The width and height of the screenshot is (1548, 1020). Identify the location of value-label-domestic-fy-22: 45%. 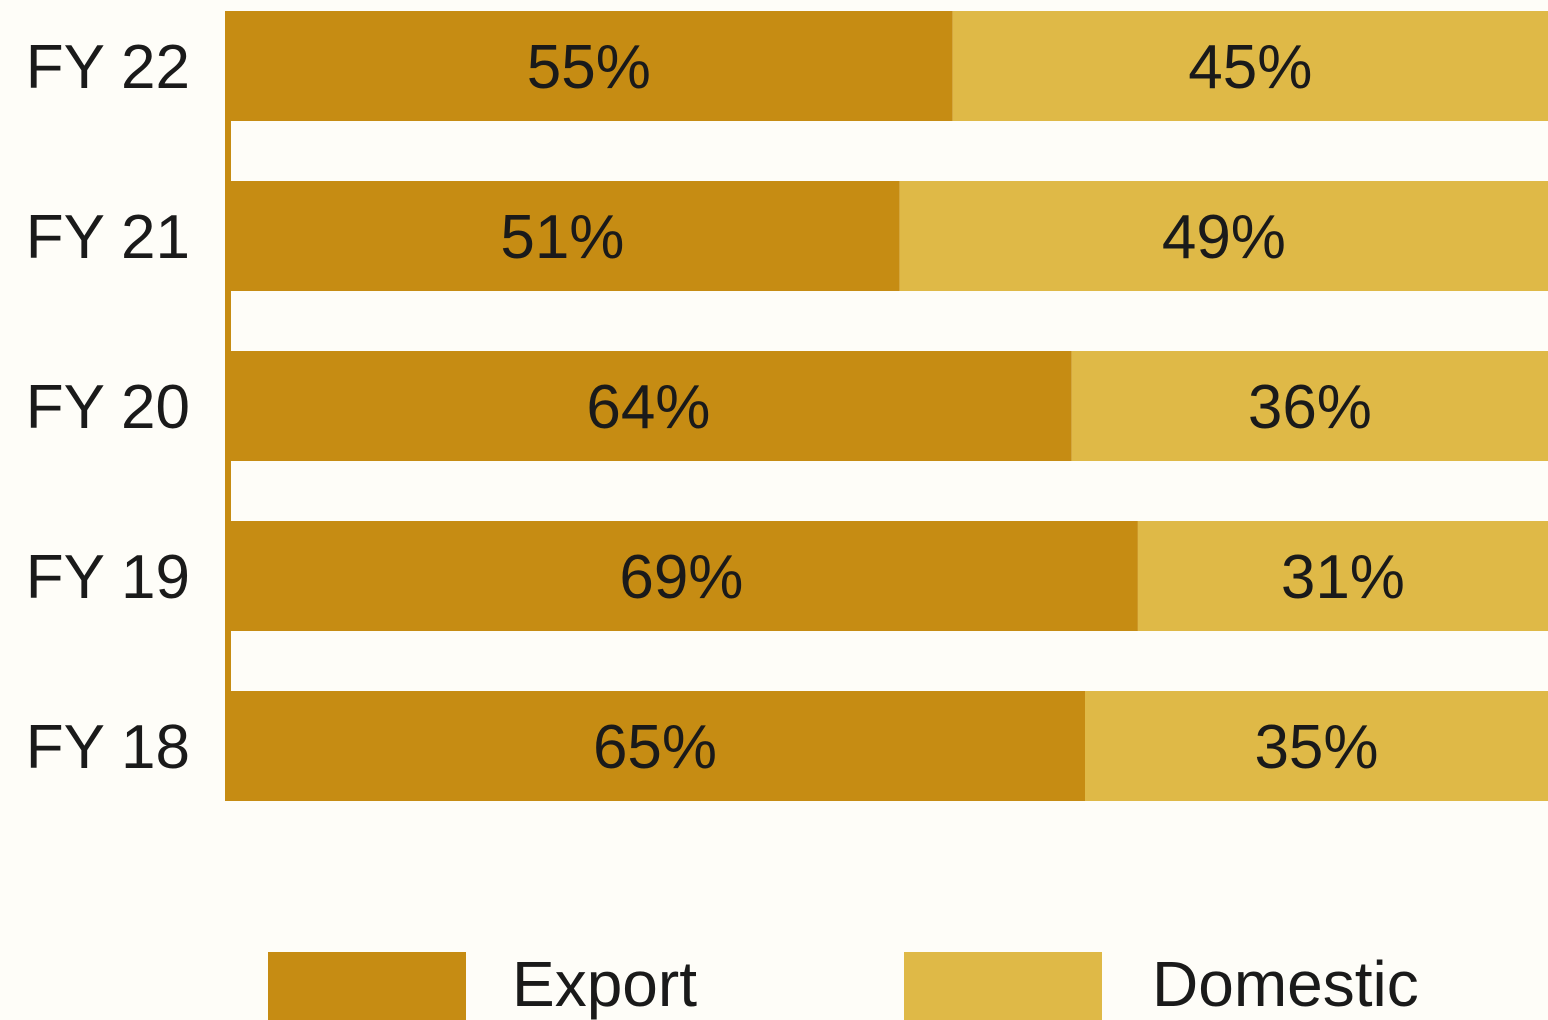
(1250, 67).